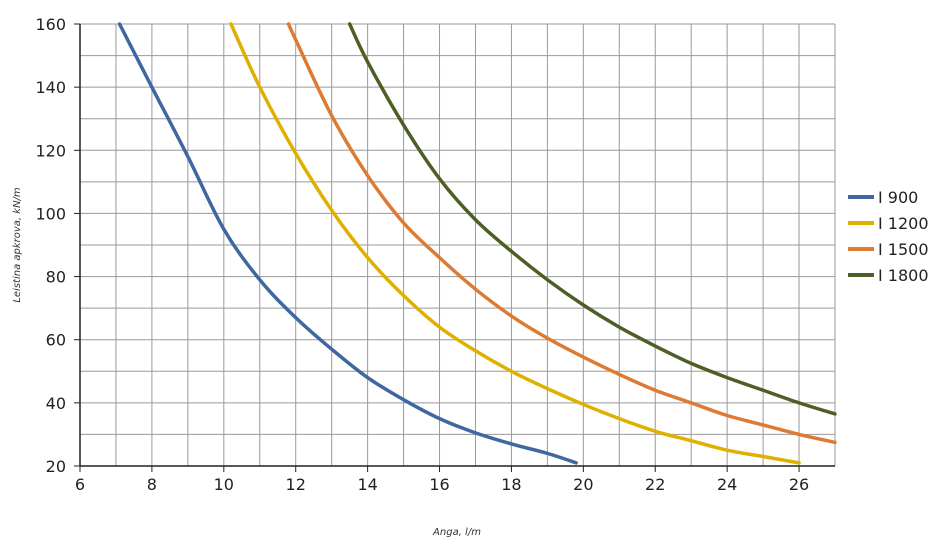  Describe the element at coordinates (903, 275) in the screenshot. I see `legend-label-i-1800: I 1800` at that location.